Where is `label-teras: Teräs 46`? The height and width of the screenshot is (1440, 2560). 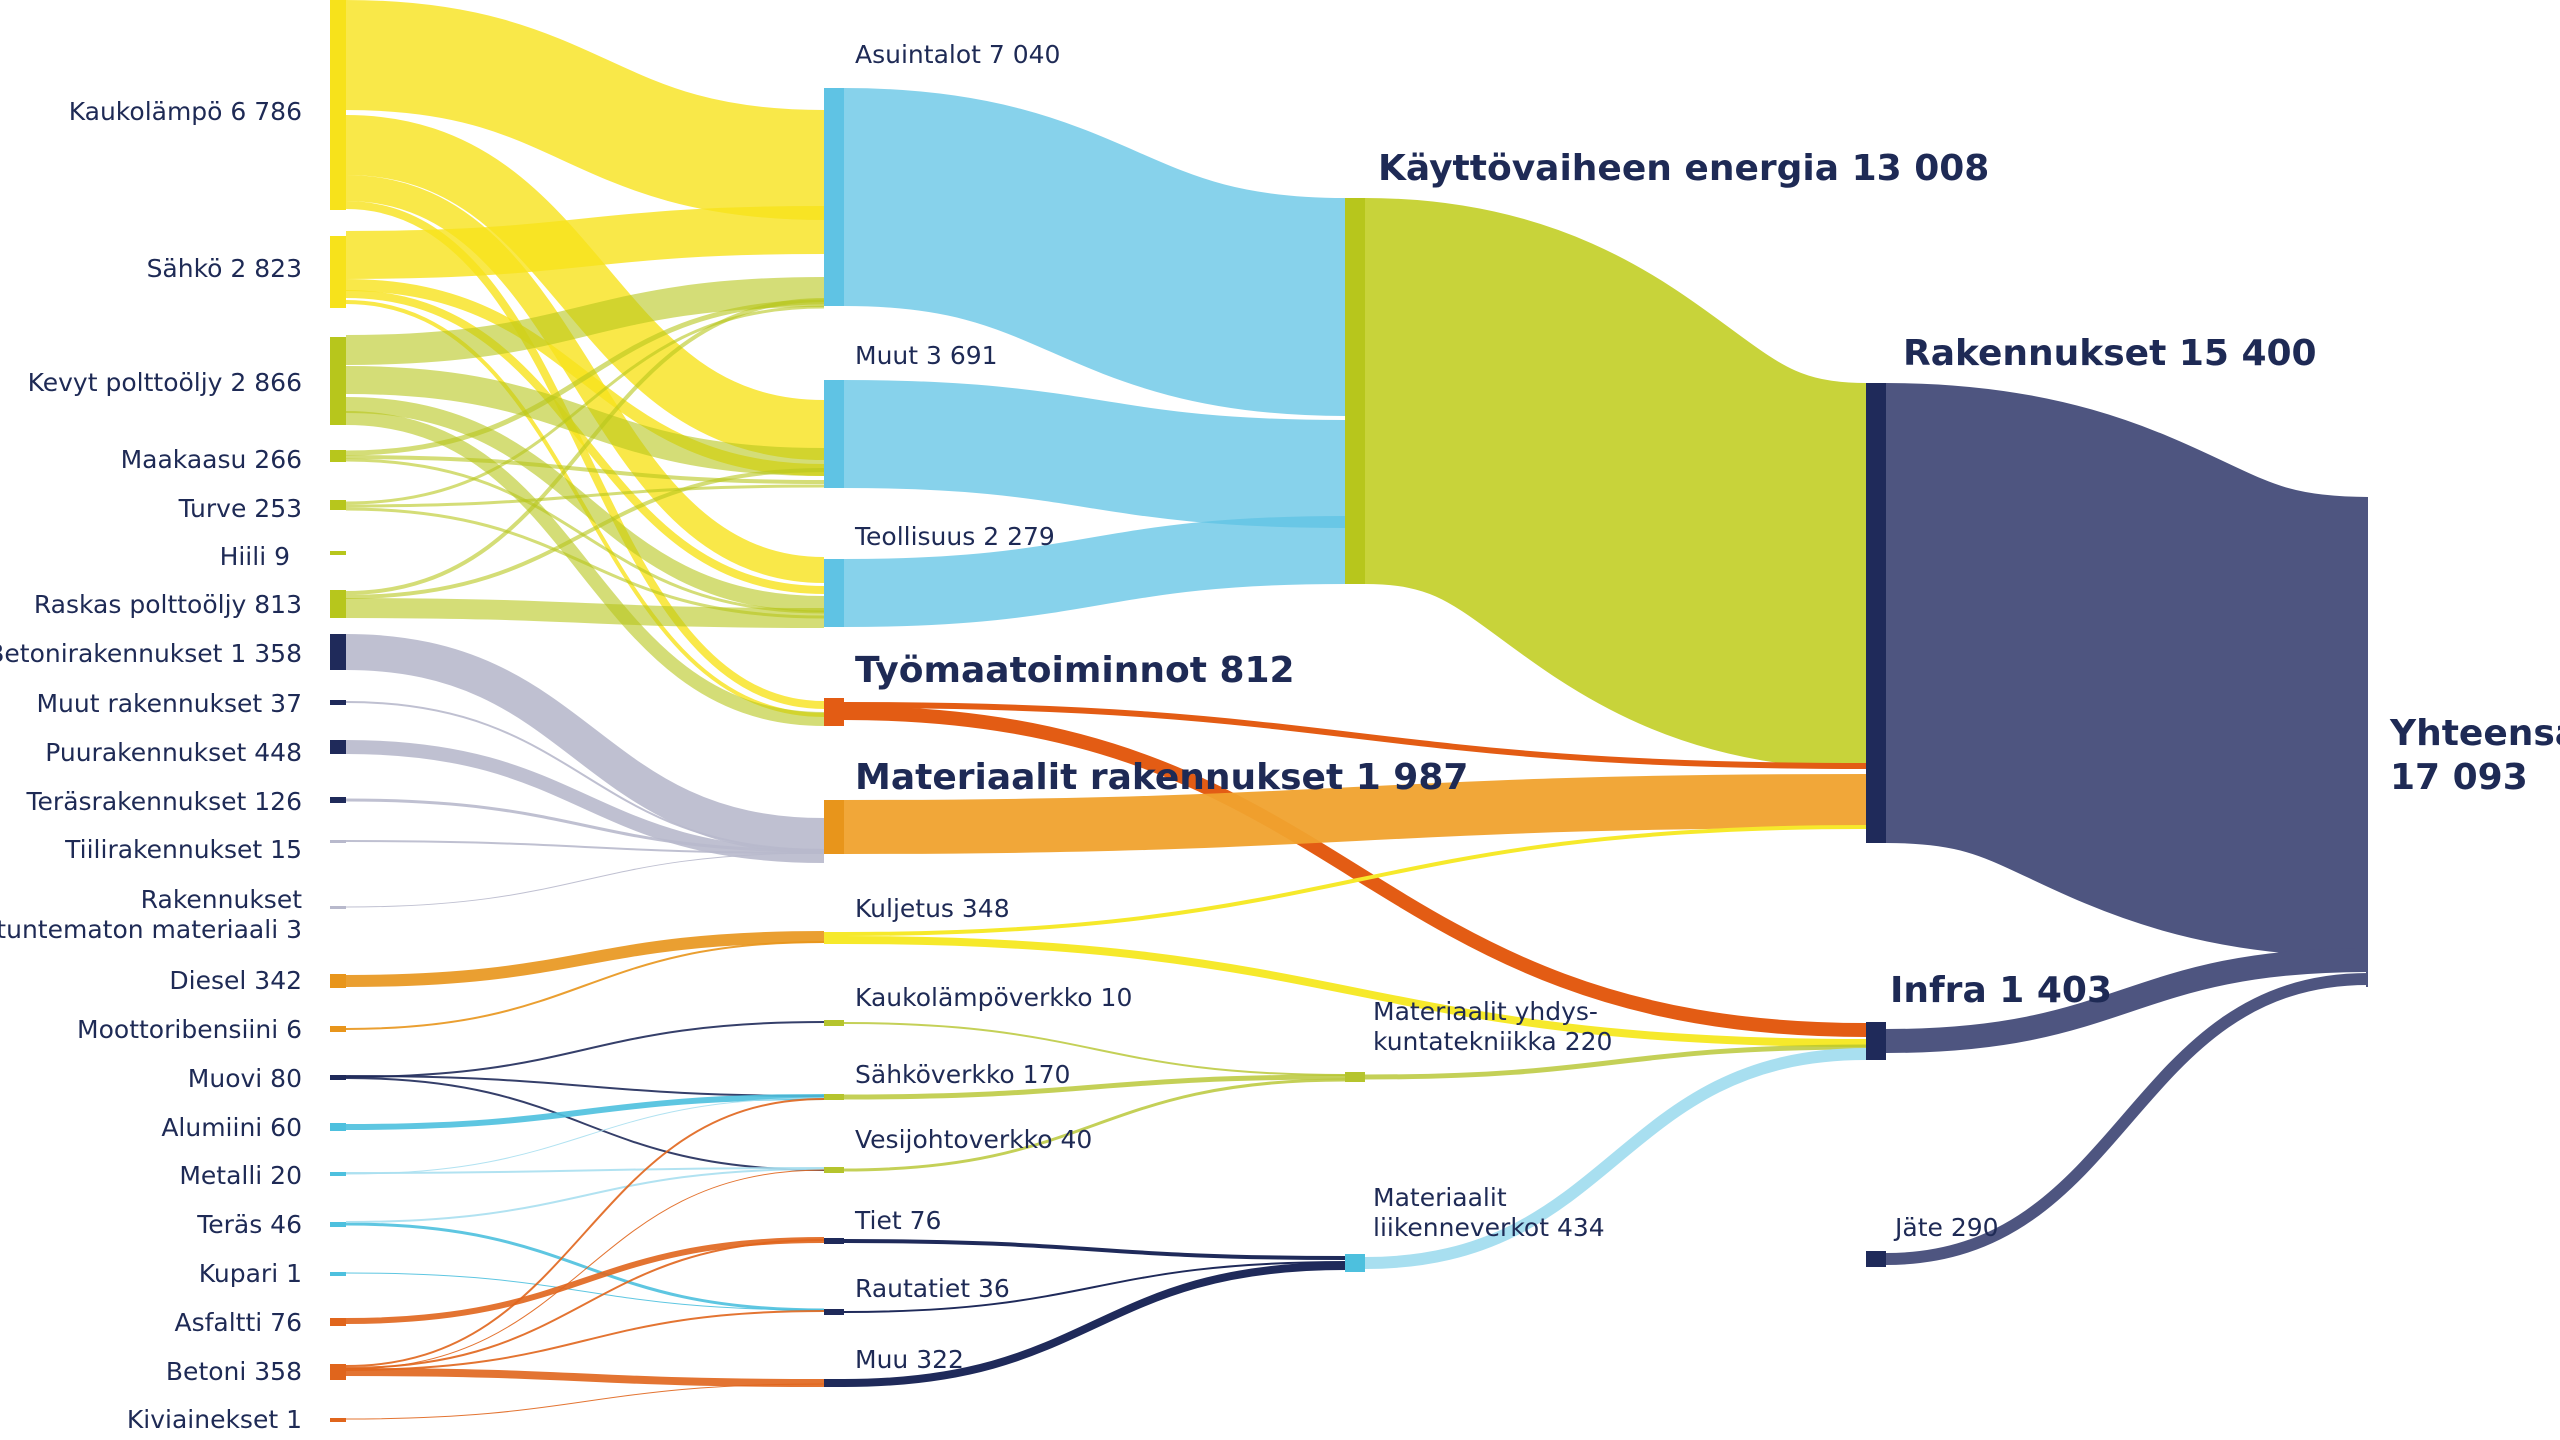
label-teras: Teräs 46 is located at coordinates (249, 1224).